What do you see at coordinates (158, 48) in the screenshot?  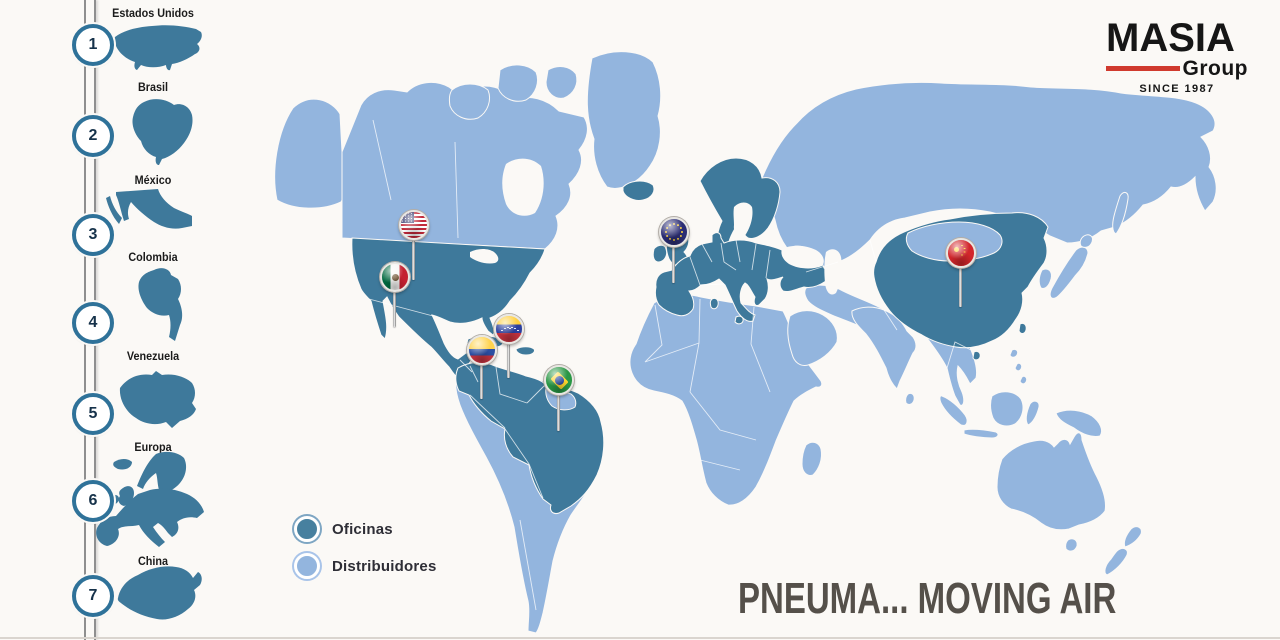 I see `usa-silhouette` at bounding box center [158, 48].